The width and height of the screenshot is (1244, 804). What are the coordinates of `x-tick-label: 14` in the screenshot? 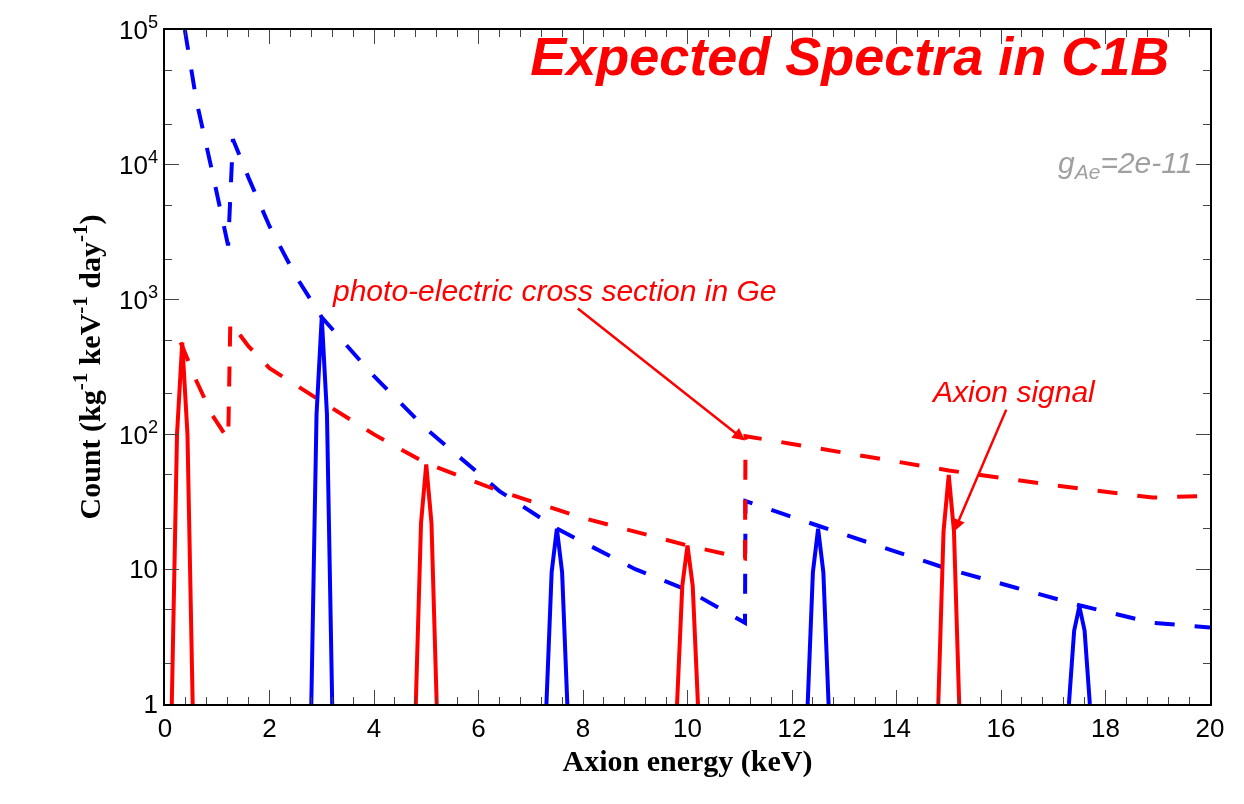 It's located at (896, 727).